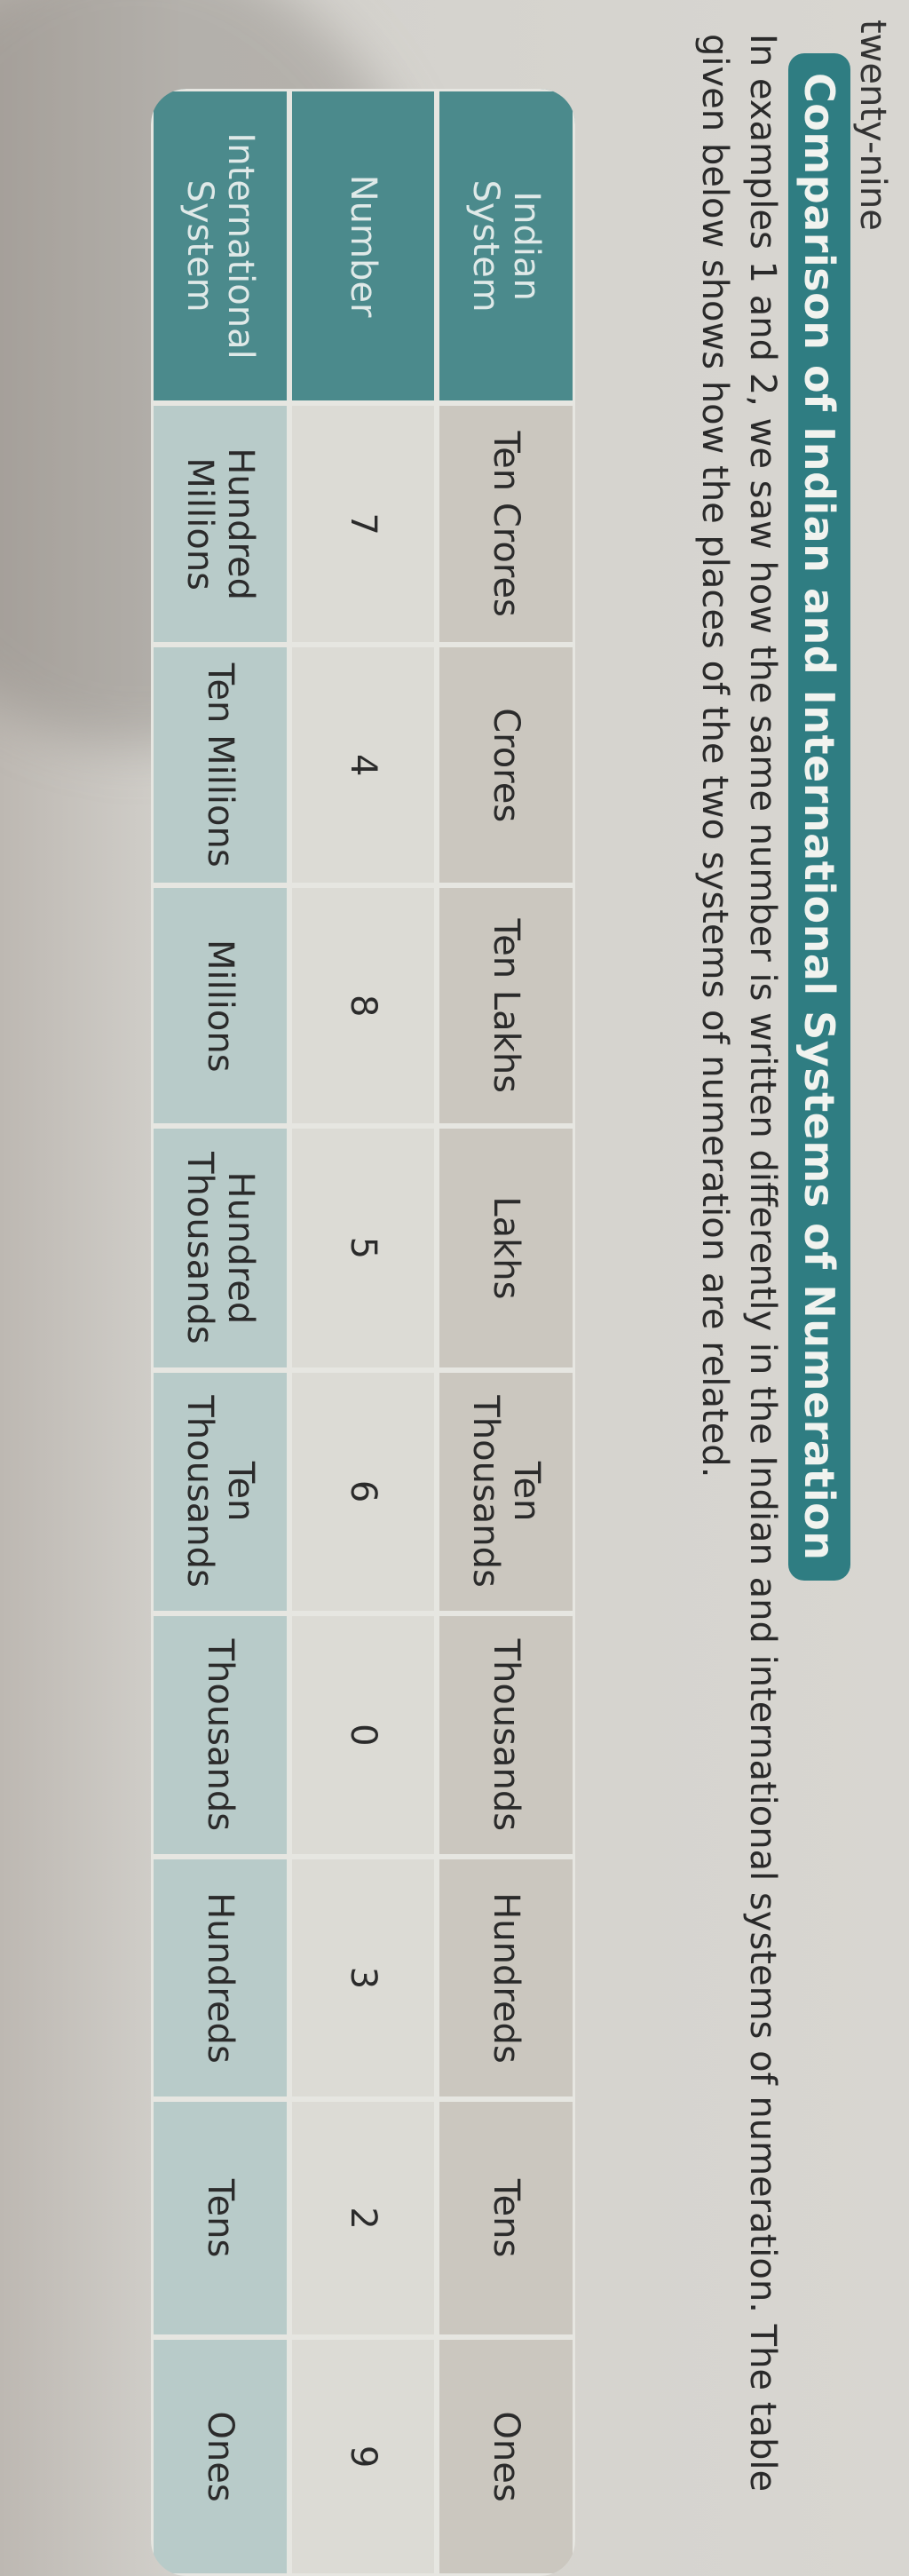  What do you see at coordinates (363, 1978) in the screenshot?
I see `table-cell: 3` at bounding box center [363, 1978].